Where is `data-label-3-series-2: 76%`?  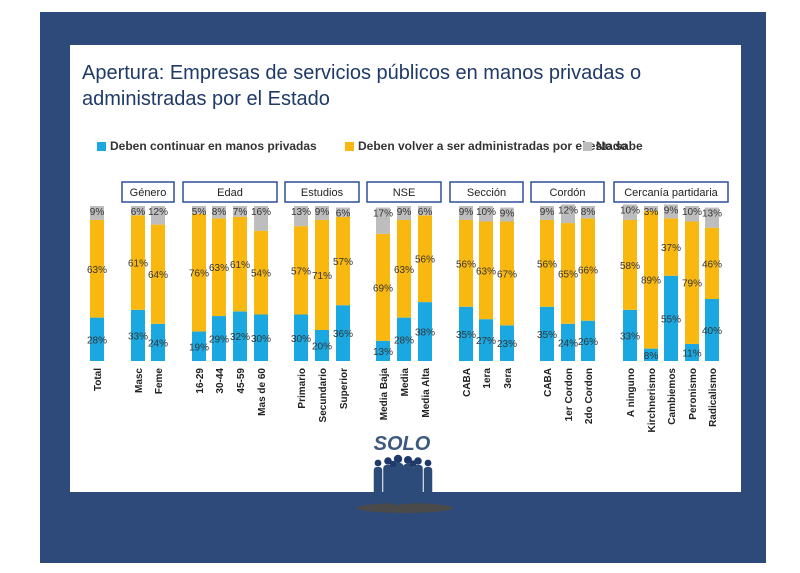 data-label-3-series-2: 76% is located at coordinates (199, 274).